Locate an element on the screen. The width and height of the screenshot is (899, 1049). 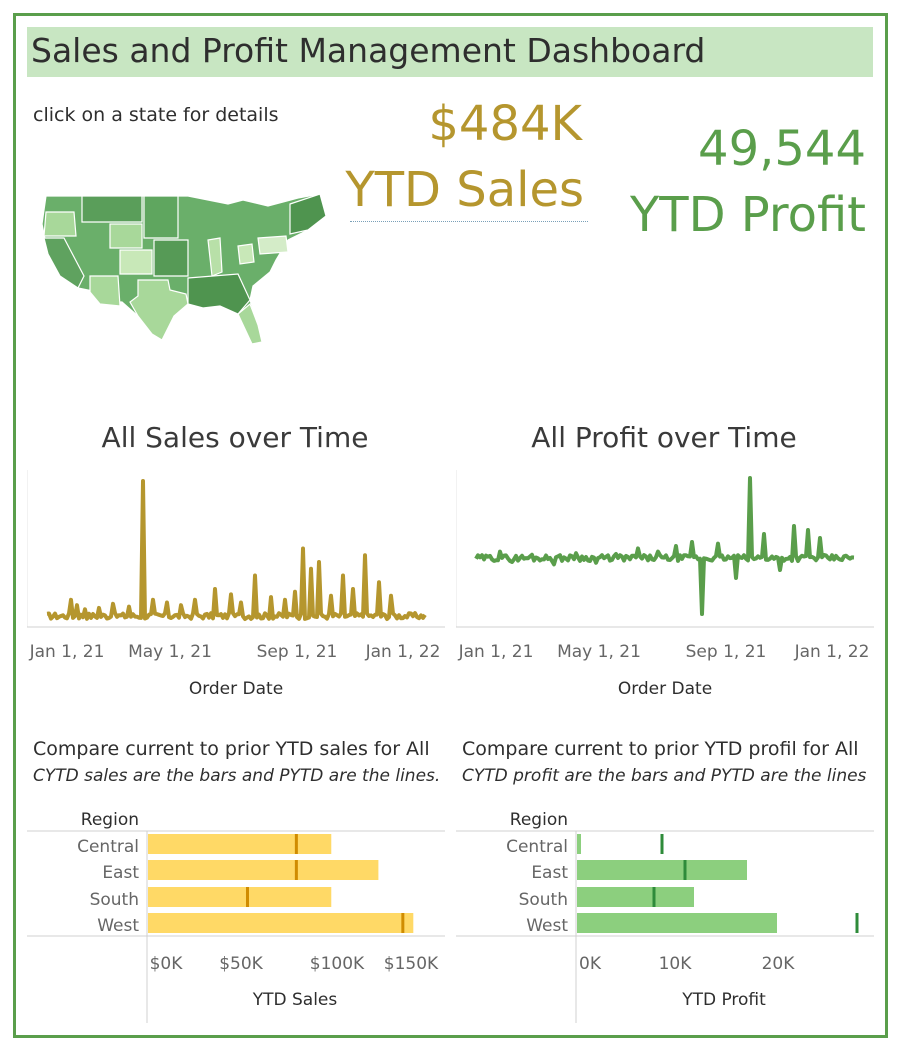
title-bar: Sales and Profit Management Dashboard is located at coordinates (450, 52).